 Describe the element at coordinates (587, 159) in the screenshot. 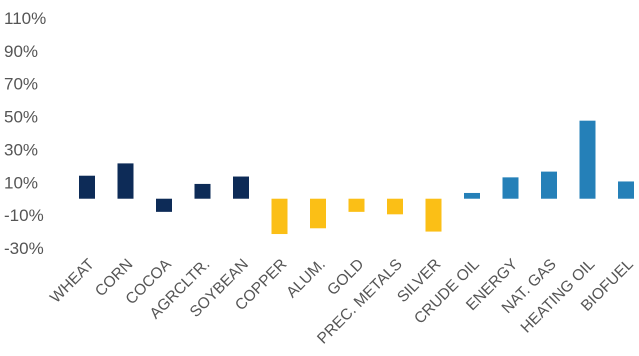

I see `bar-heating-oil` at that location.